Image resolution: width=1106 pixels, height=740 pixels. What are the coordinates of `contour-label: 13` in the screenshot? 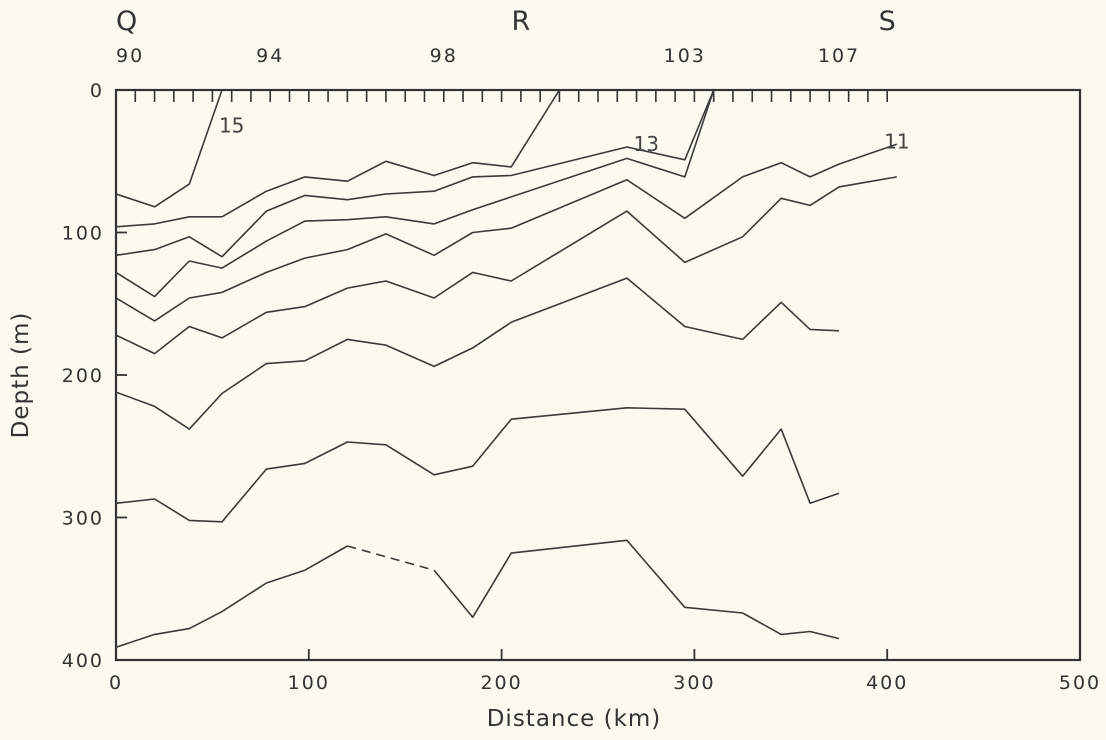 It's located at (645, 144).